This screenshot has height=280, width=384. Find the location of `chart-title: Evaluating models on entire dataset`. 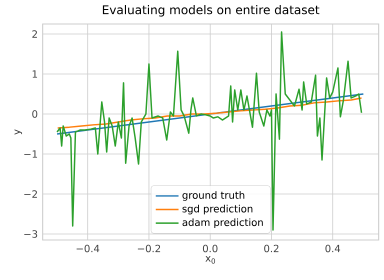

chart-title: Evaluating models on entire dataset is located at coordinates (211, 11).